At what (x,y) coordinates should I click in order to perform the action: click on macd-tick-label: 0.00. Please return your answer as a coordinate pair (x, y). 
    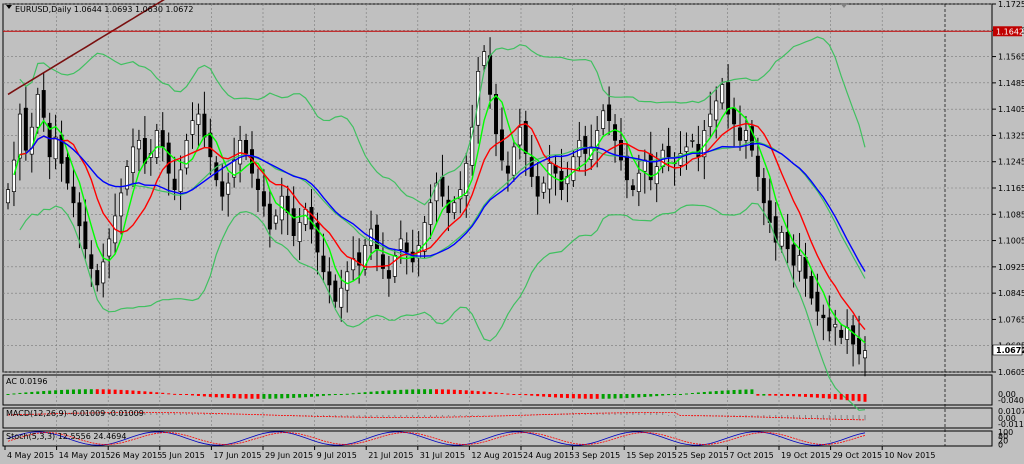
    Looking at the image, I should click on (1007, 418).